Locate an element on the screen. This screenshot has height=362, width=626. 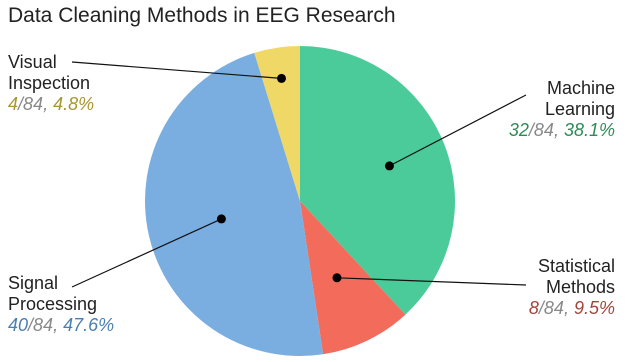
slice-name-line2: Methods is located at coordinates (572, 287).